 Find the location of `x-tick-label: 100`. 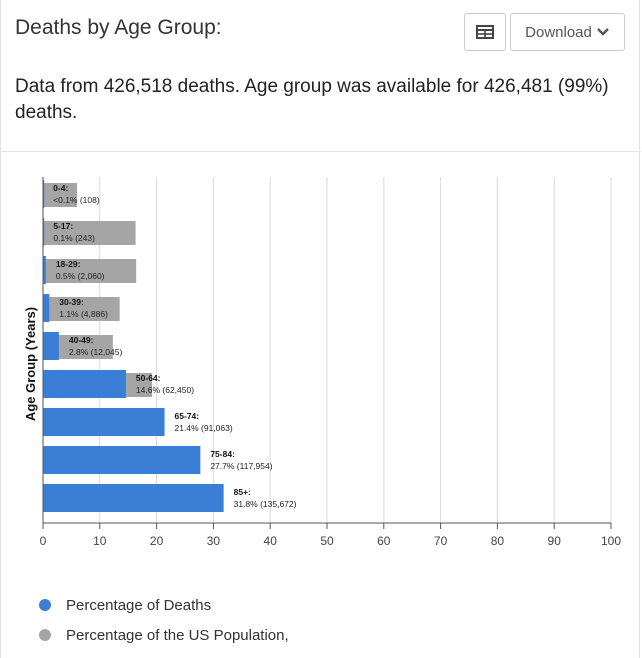

x-tick-label: 100 is located at coordinates (611, 541).